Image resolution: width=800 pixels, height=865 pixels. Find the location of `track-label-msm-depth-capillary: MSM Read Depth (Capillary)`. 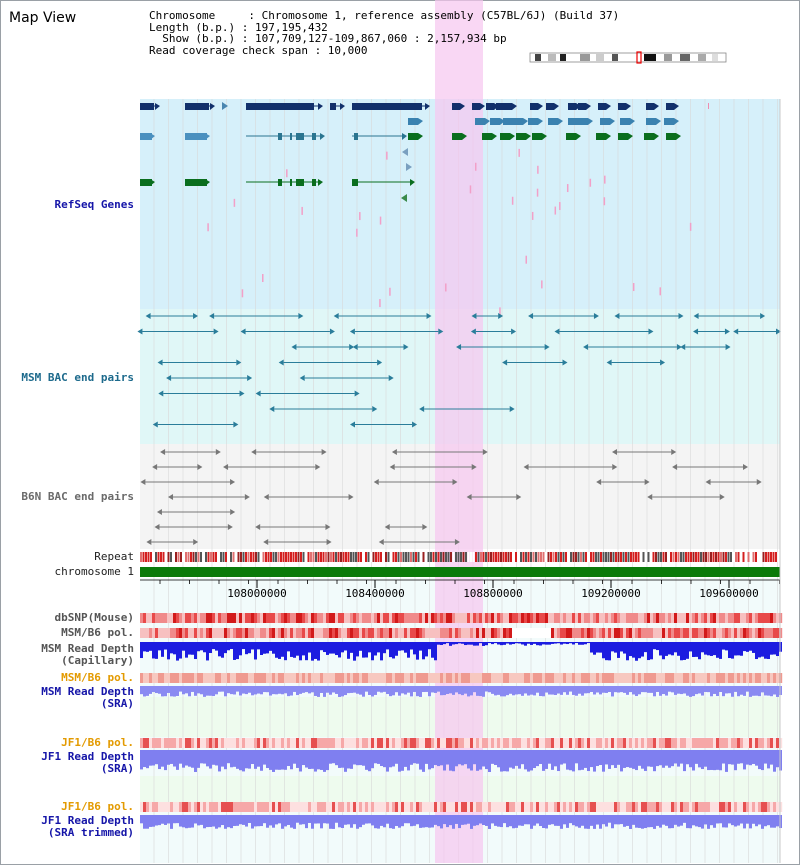

track-label-msm-depth-capillary: MSM Read Depth (Capillary) is located at coordinates (87, 654).